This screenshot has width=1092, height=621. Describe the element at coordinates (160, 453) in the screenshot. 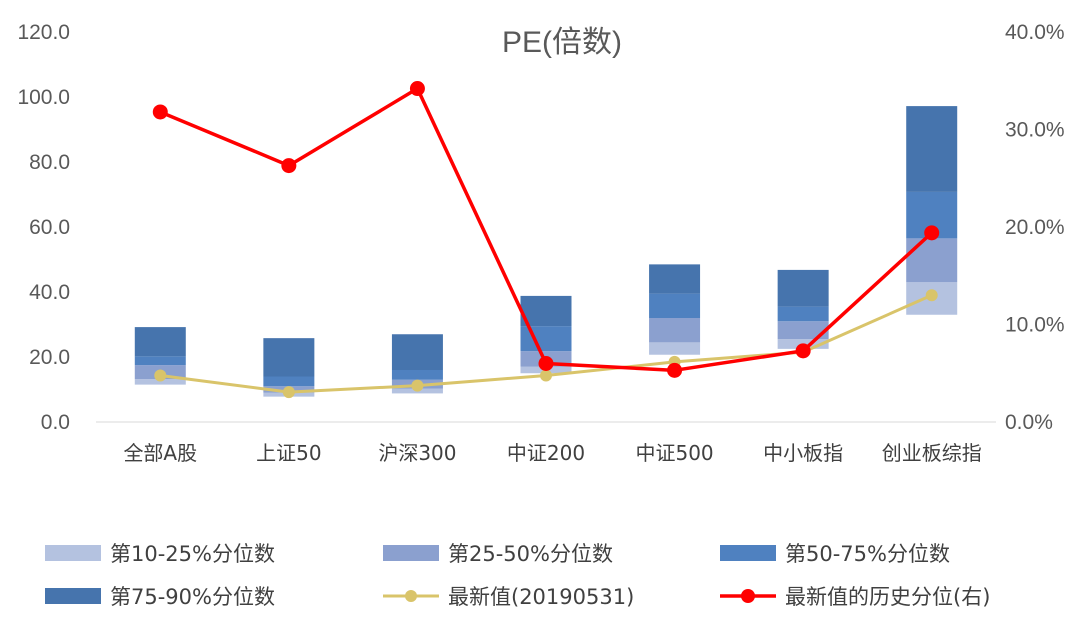

I see `x-tick-label: 全部A股` at that location.